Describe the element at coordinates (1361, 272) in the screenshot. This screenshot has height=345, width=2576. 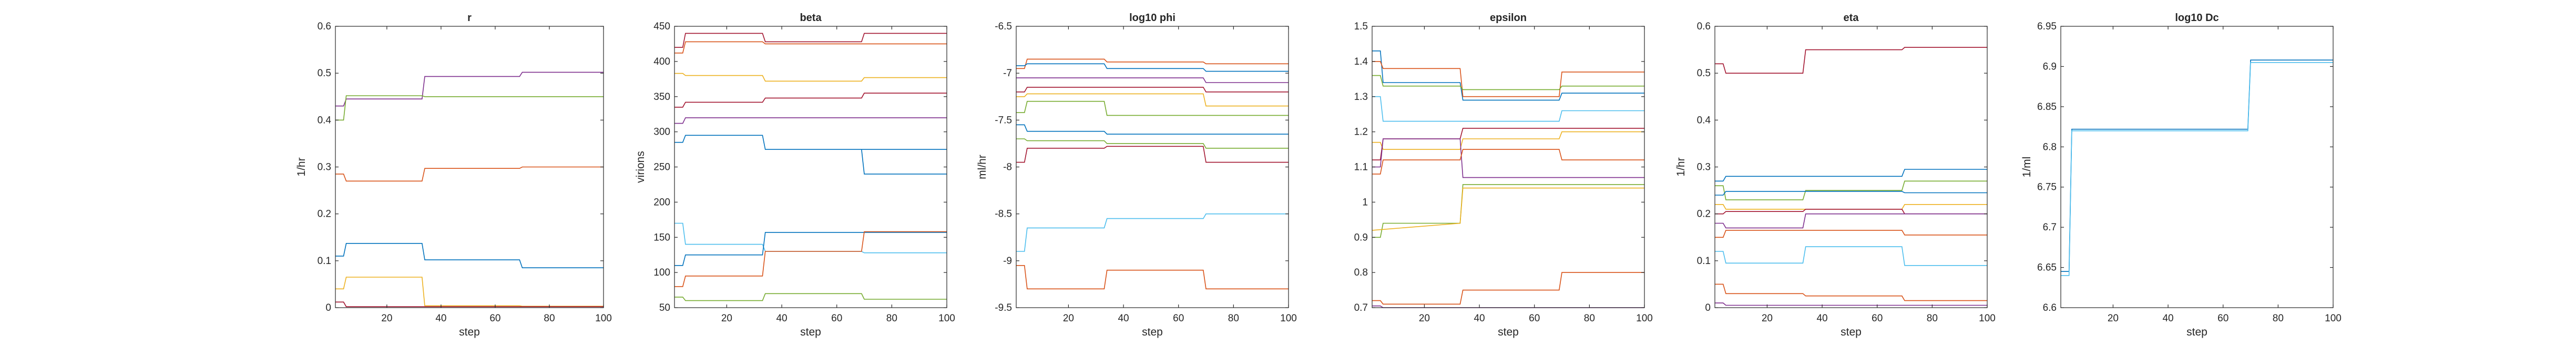
I see `y-tick-label: 0.8` at that location.